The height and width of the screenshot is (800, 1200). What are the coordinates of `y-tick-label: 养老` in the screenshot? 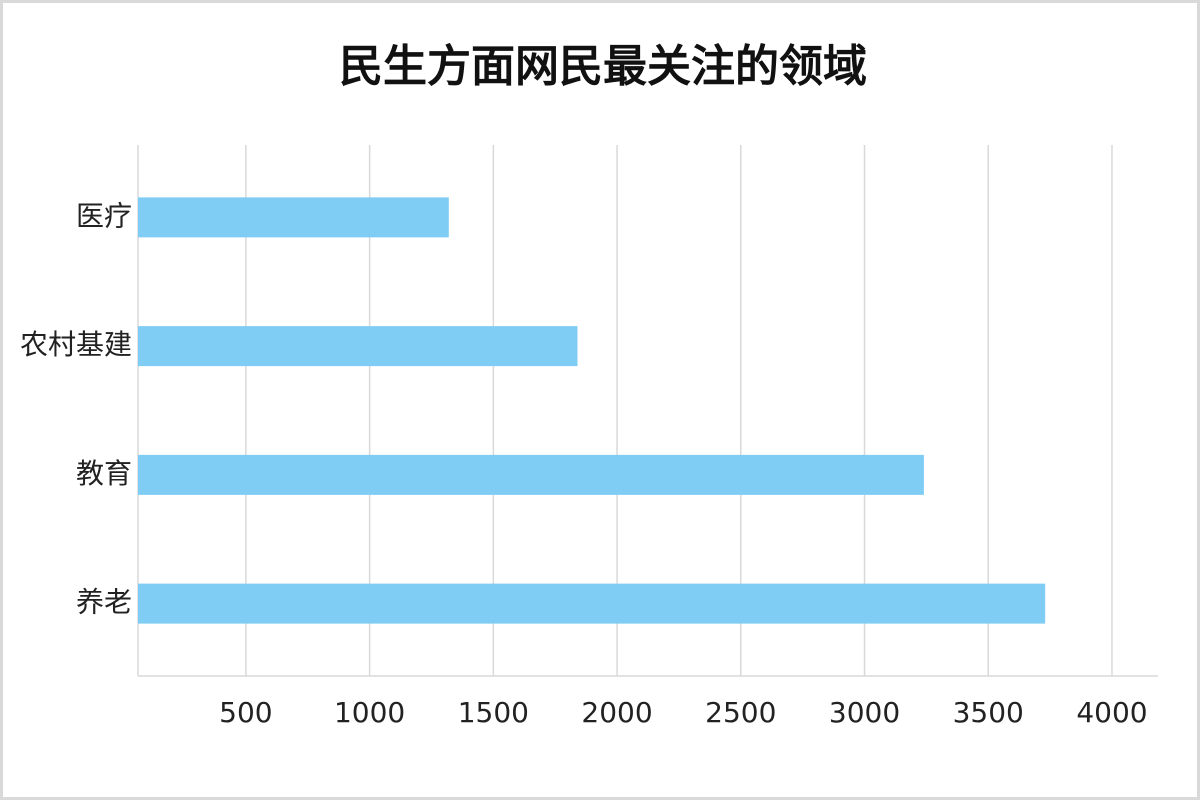 It's located at (104, 602).